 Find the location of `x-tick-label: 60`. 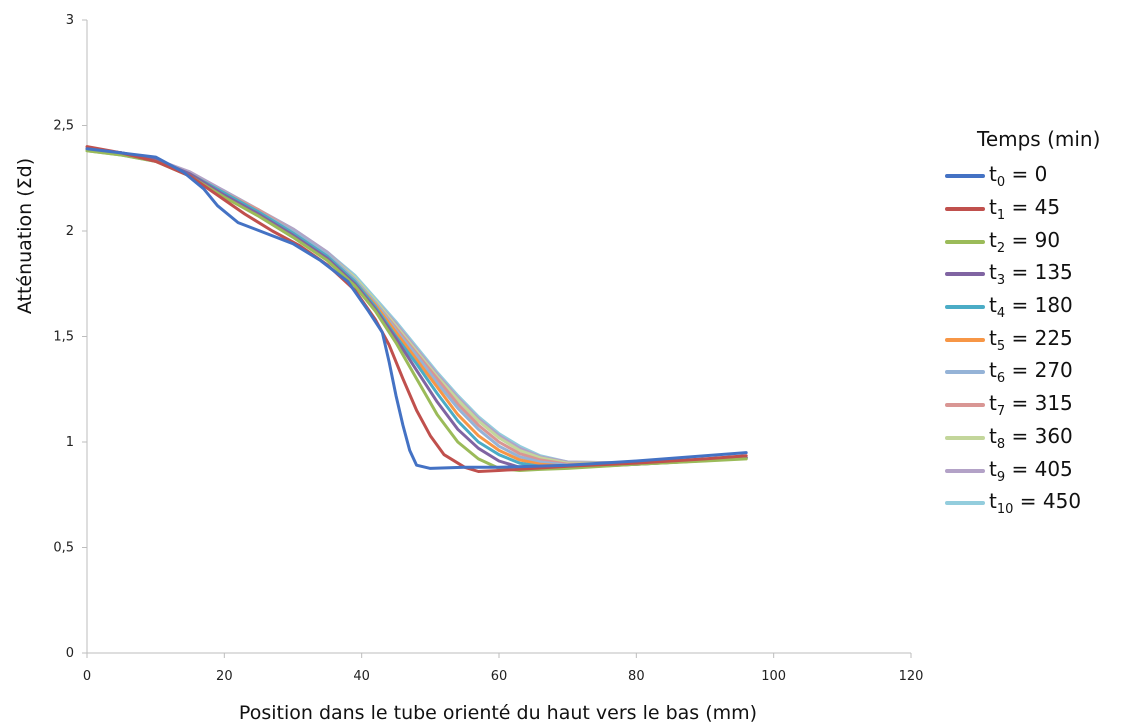

x-tick-label: 60 is located at coordinates (499, 676).